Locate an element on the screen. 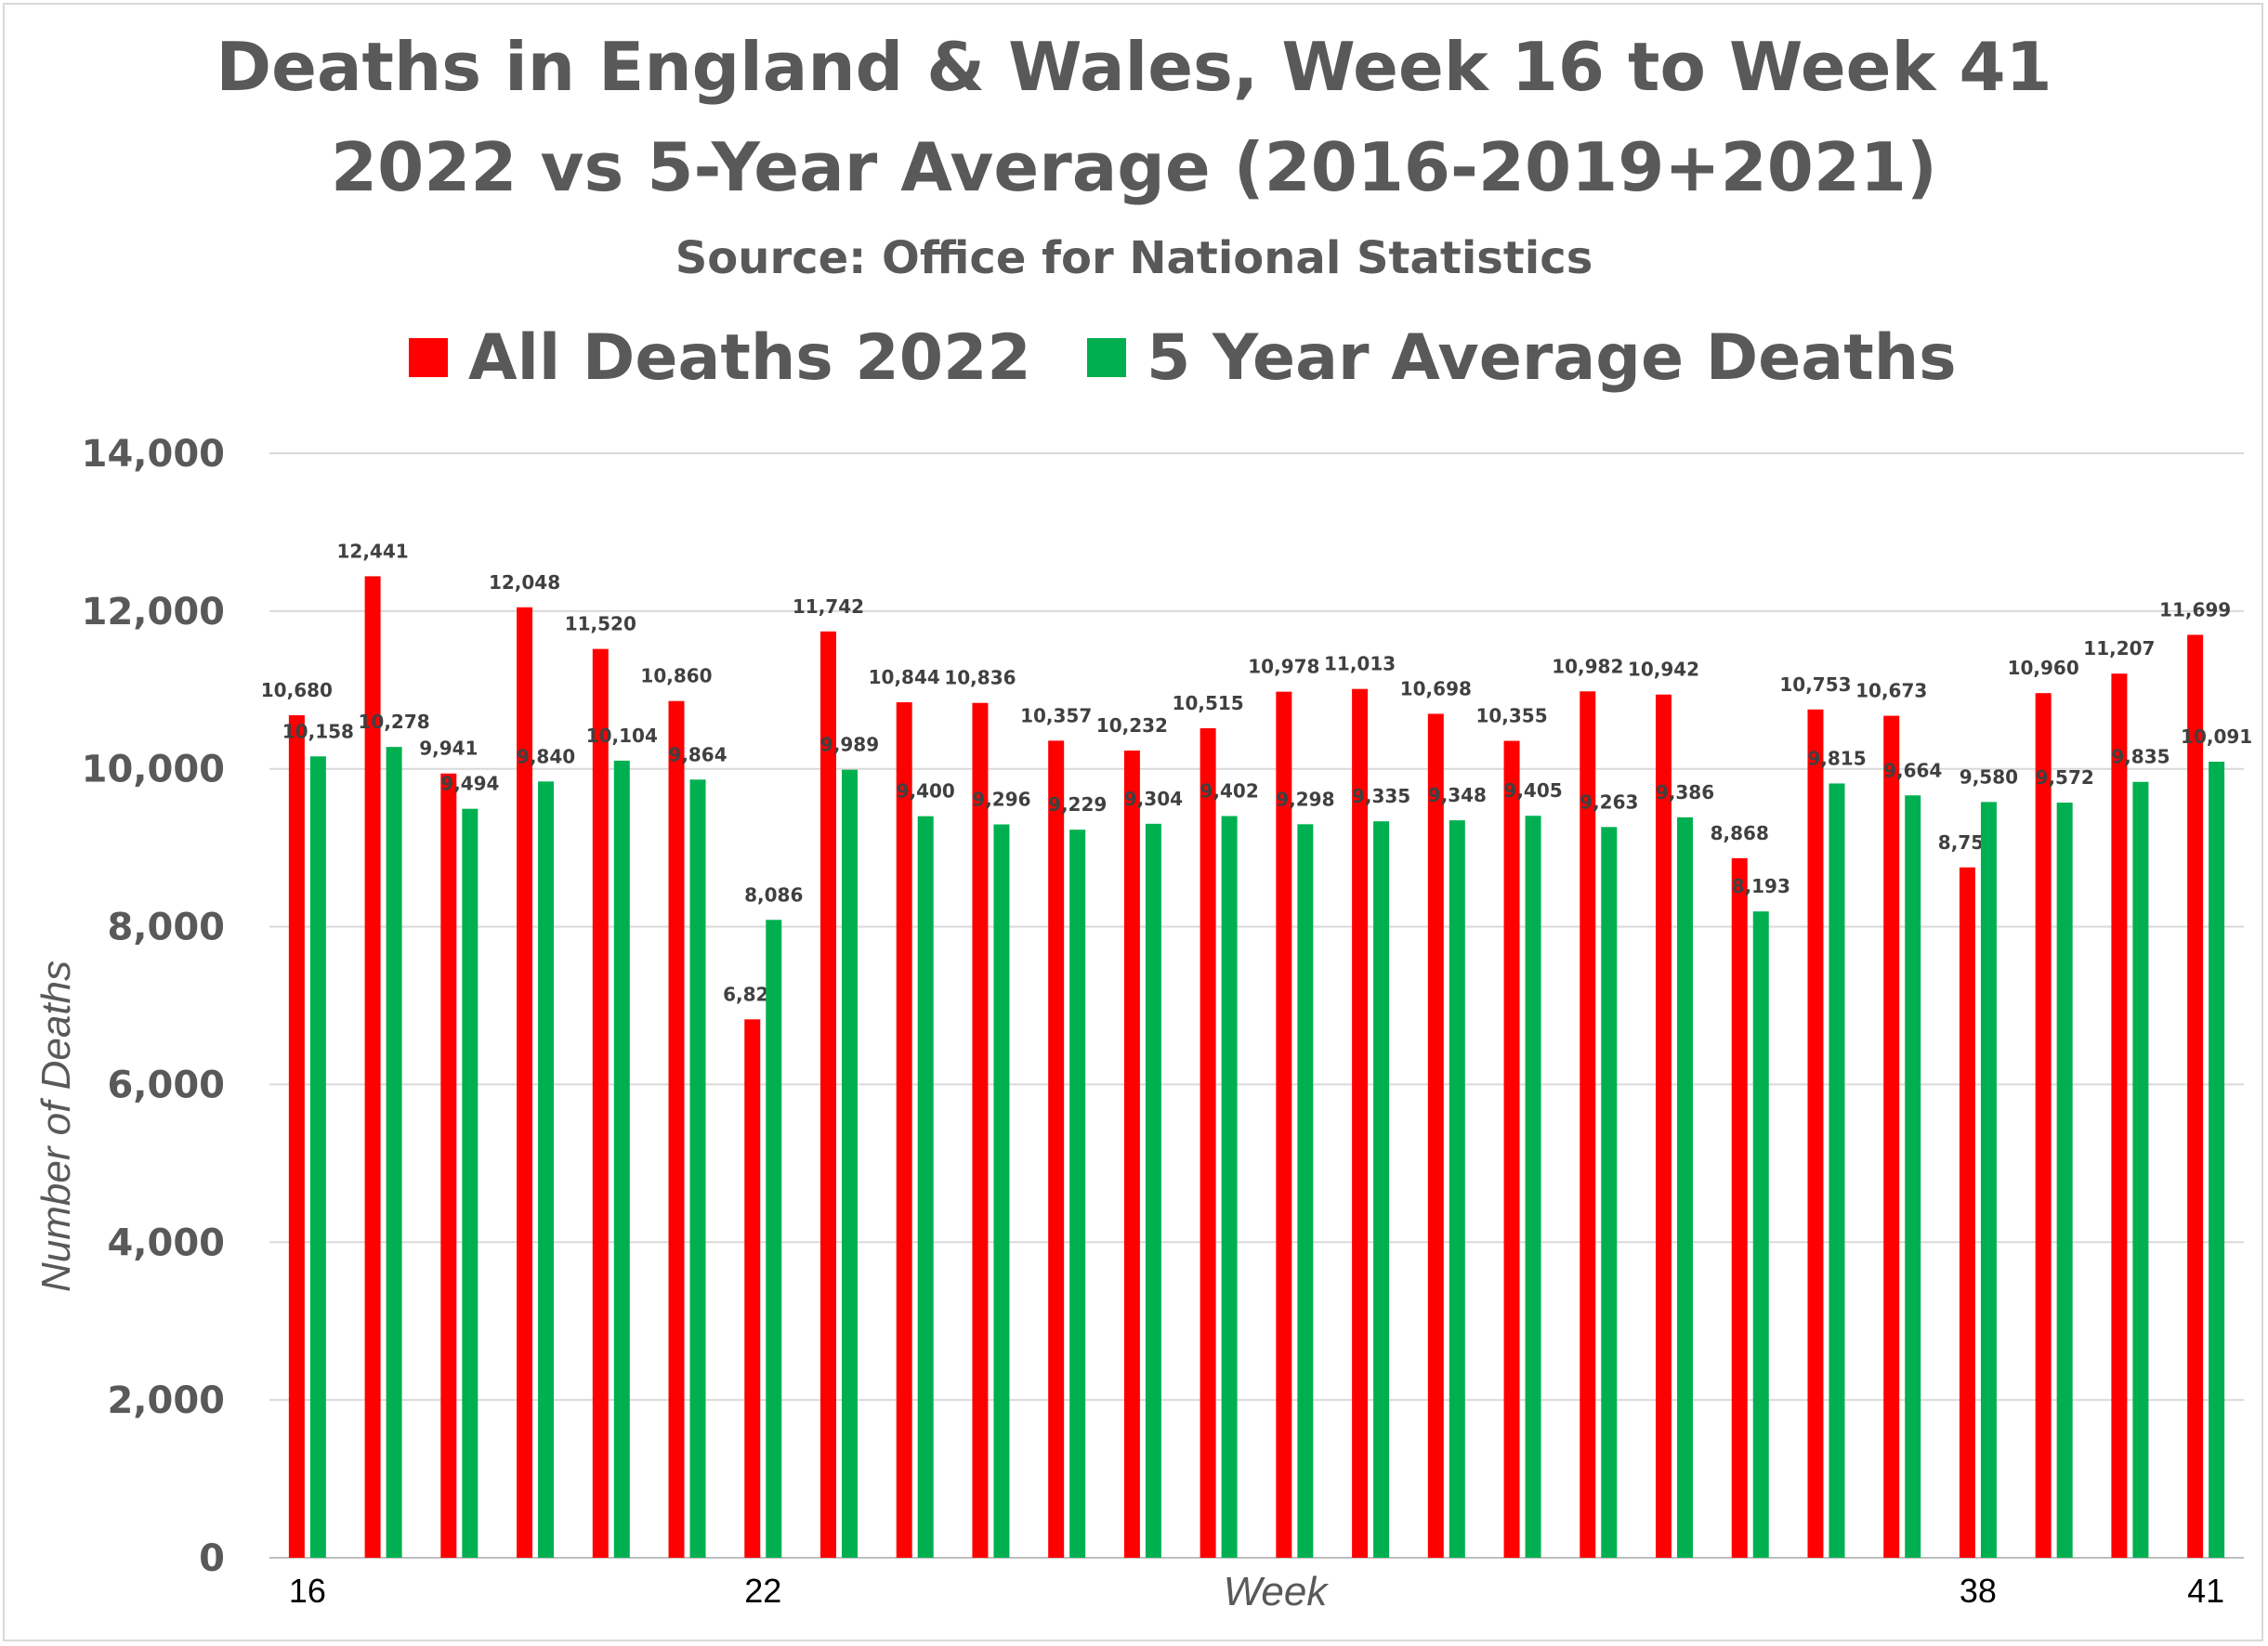 The image size is (2268, 1646). data-label-5-year-average: 9,835 is located at coordinates (2140, 757).